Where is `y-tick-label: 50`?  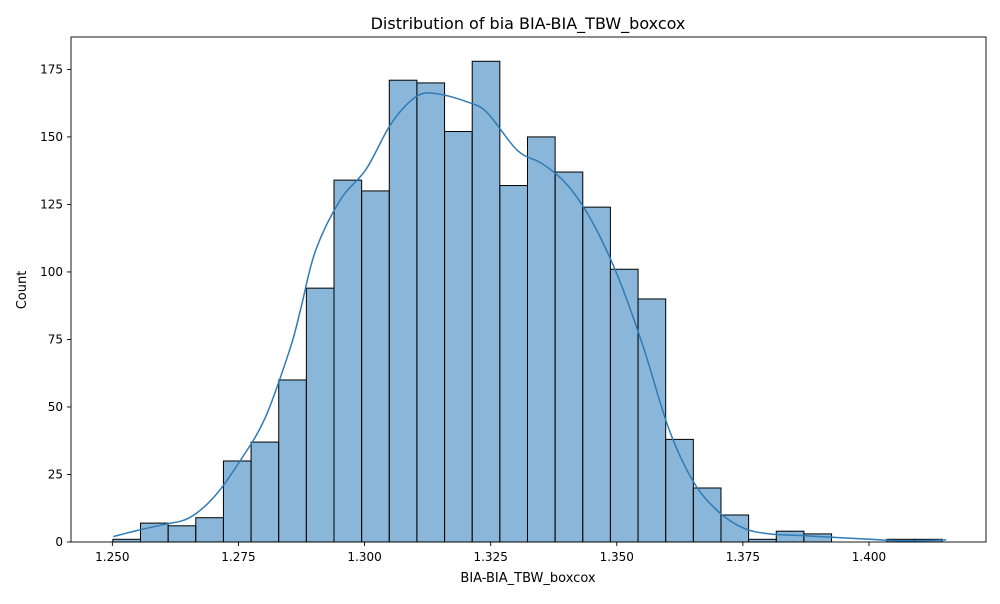 y-tick-label: 50 is located at coordinates (55, 407).